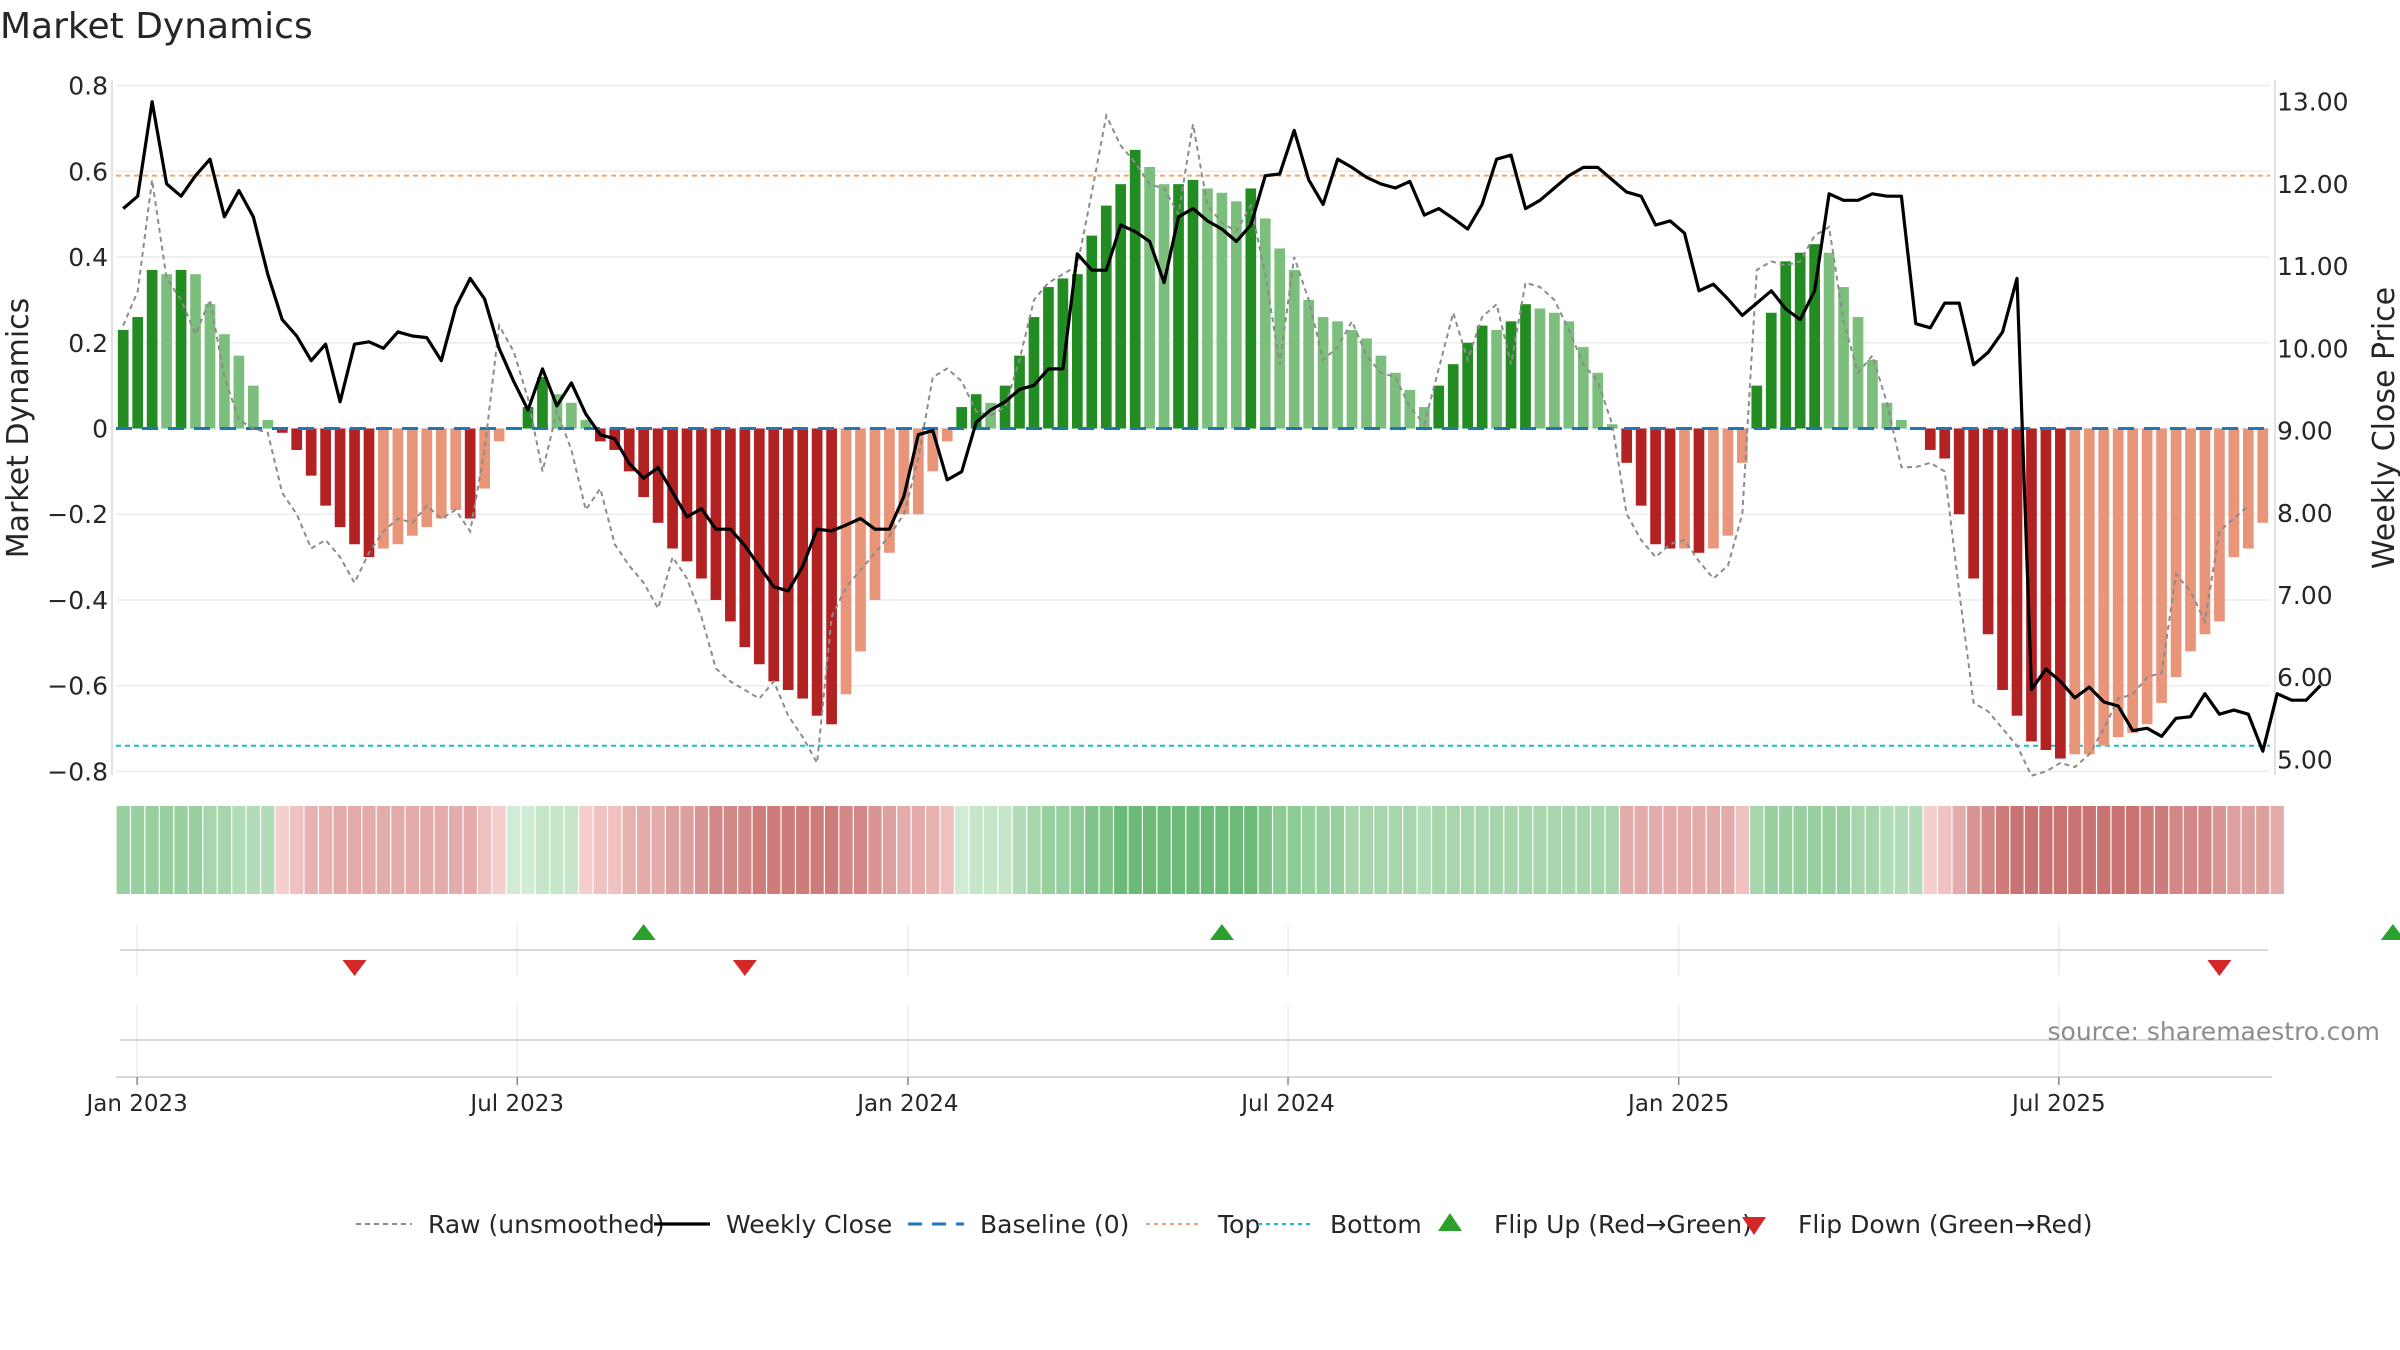 The width and height of the screenshot is (2400, 1350). I want to click on source-credit: source: sharemaestro.com, so click(2214, 1031).